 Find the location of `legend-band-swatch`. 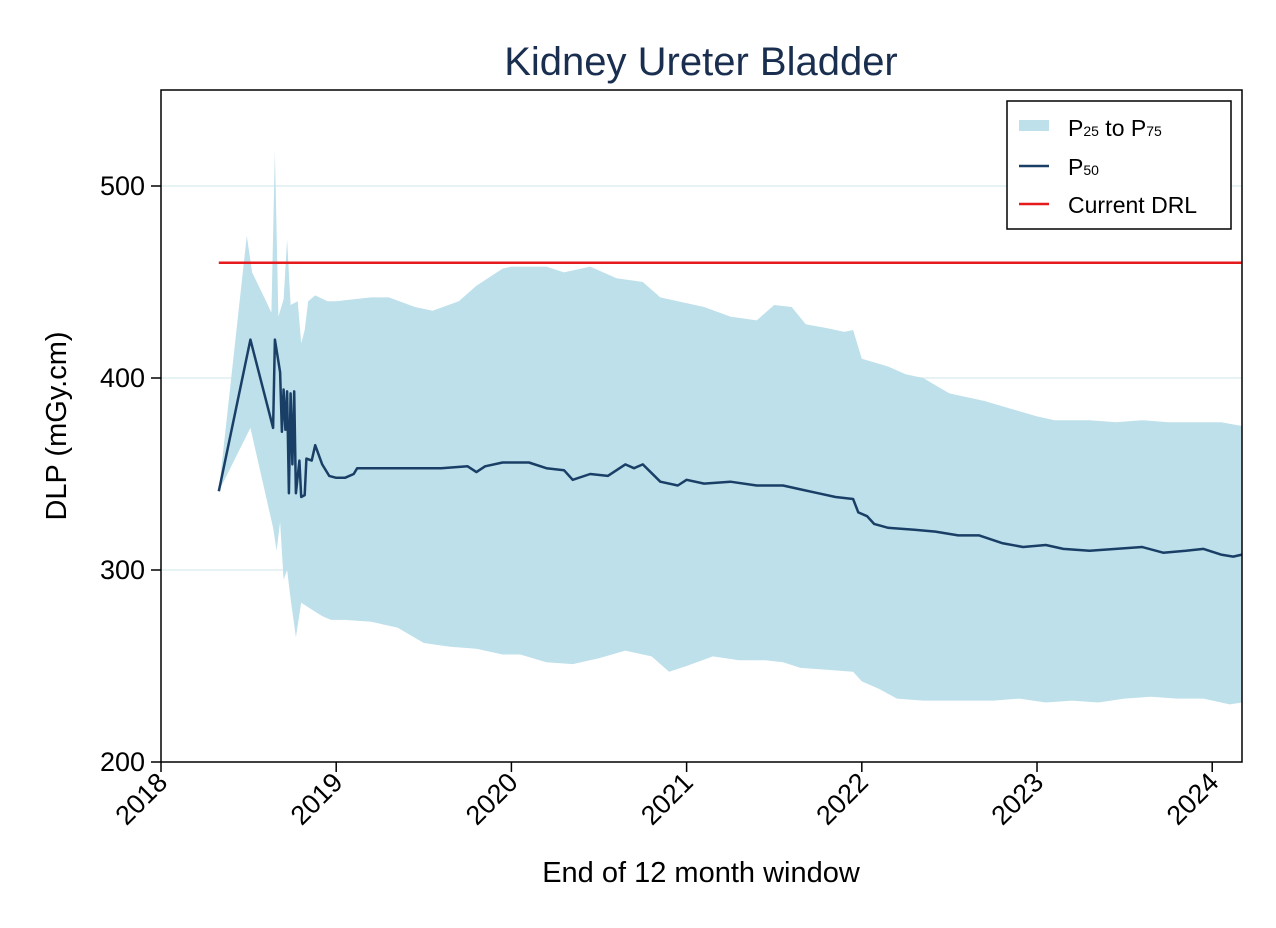

legend-band-swatch is located at coordinates (1034, 125).